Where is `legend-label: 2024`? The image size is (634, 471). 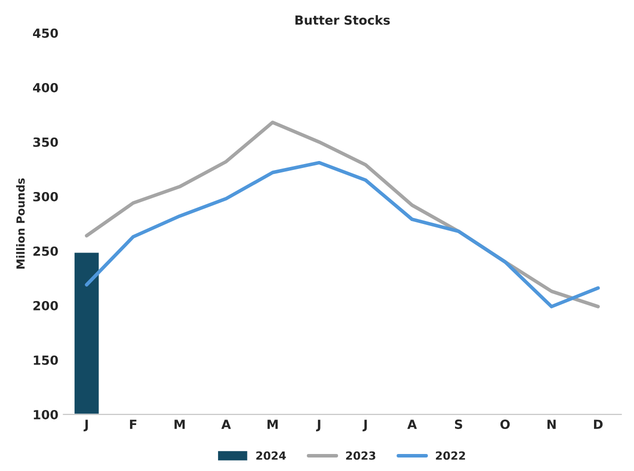
legend-label: 2024 is located at coordinates (271, 455).